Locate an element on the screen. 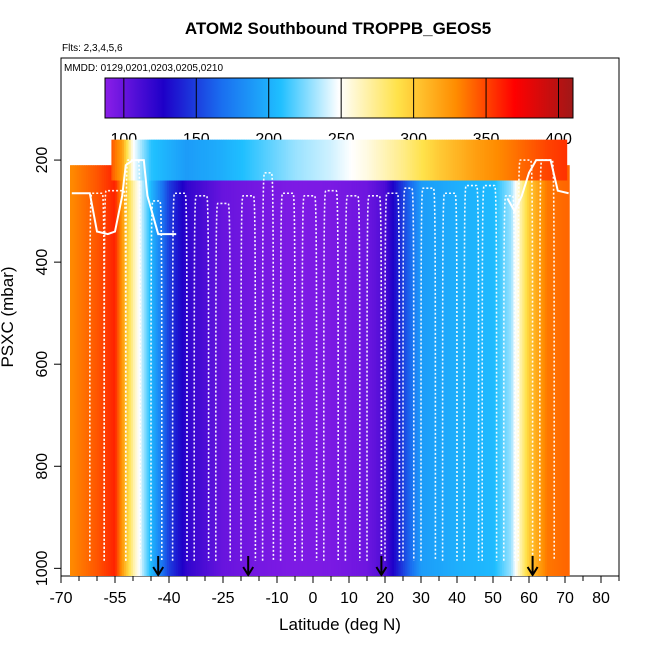 The image size is (650, 650). x-tick-label: 50 is located at coordinates (493, 598).